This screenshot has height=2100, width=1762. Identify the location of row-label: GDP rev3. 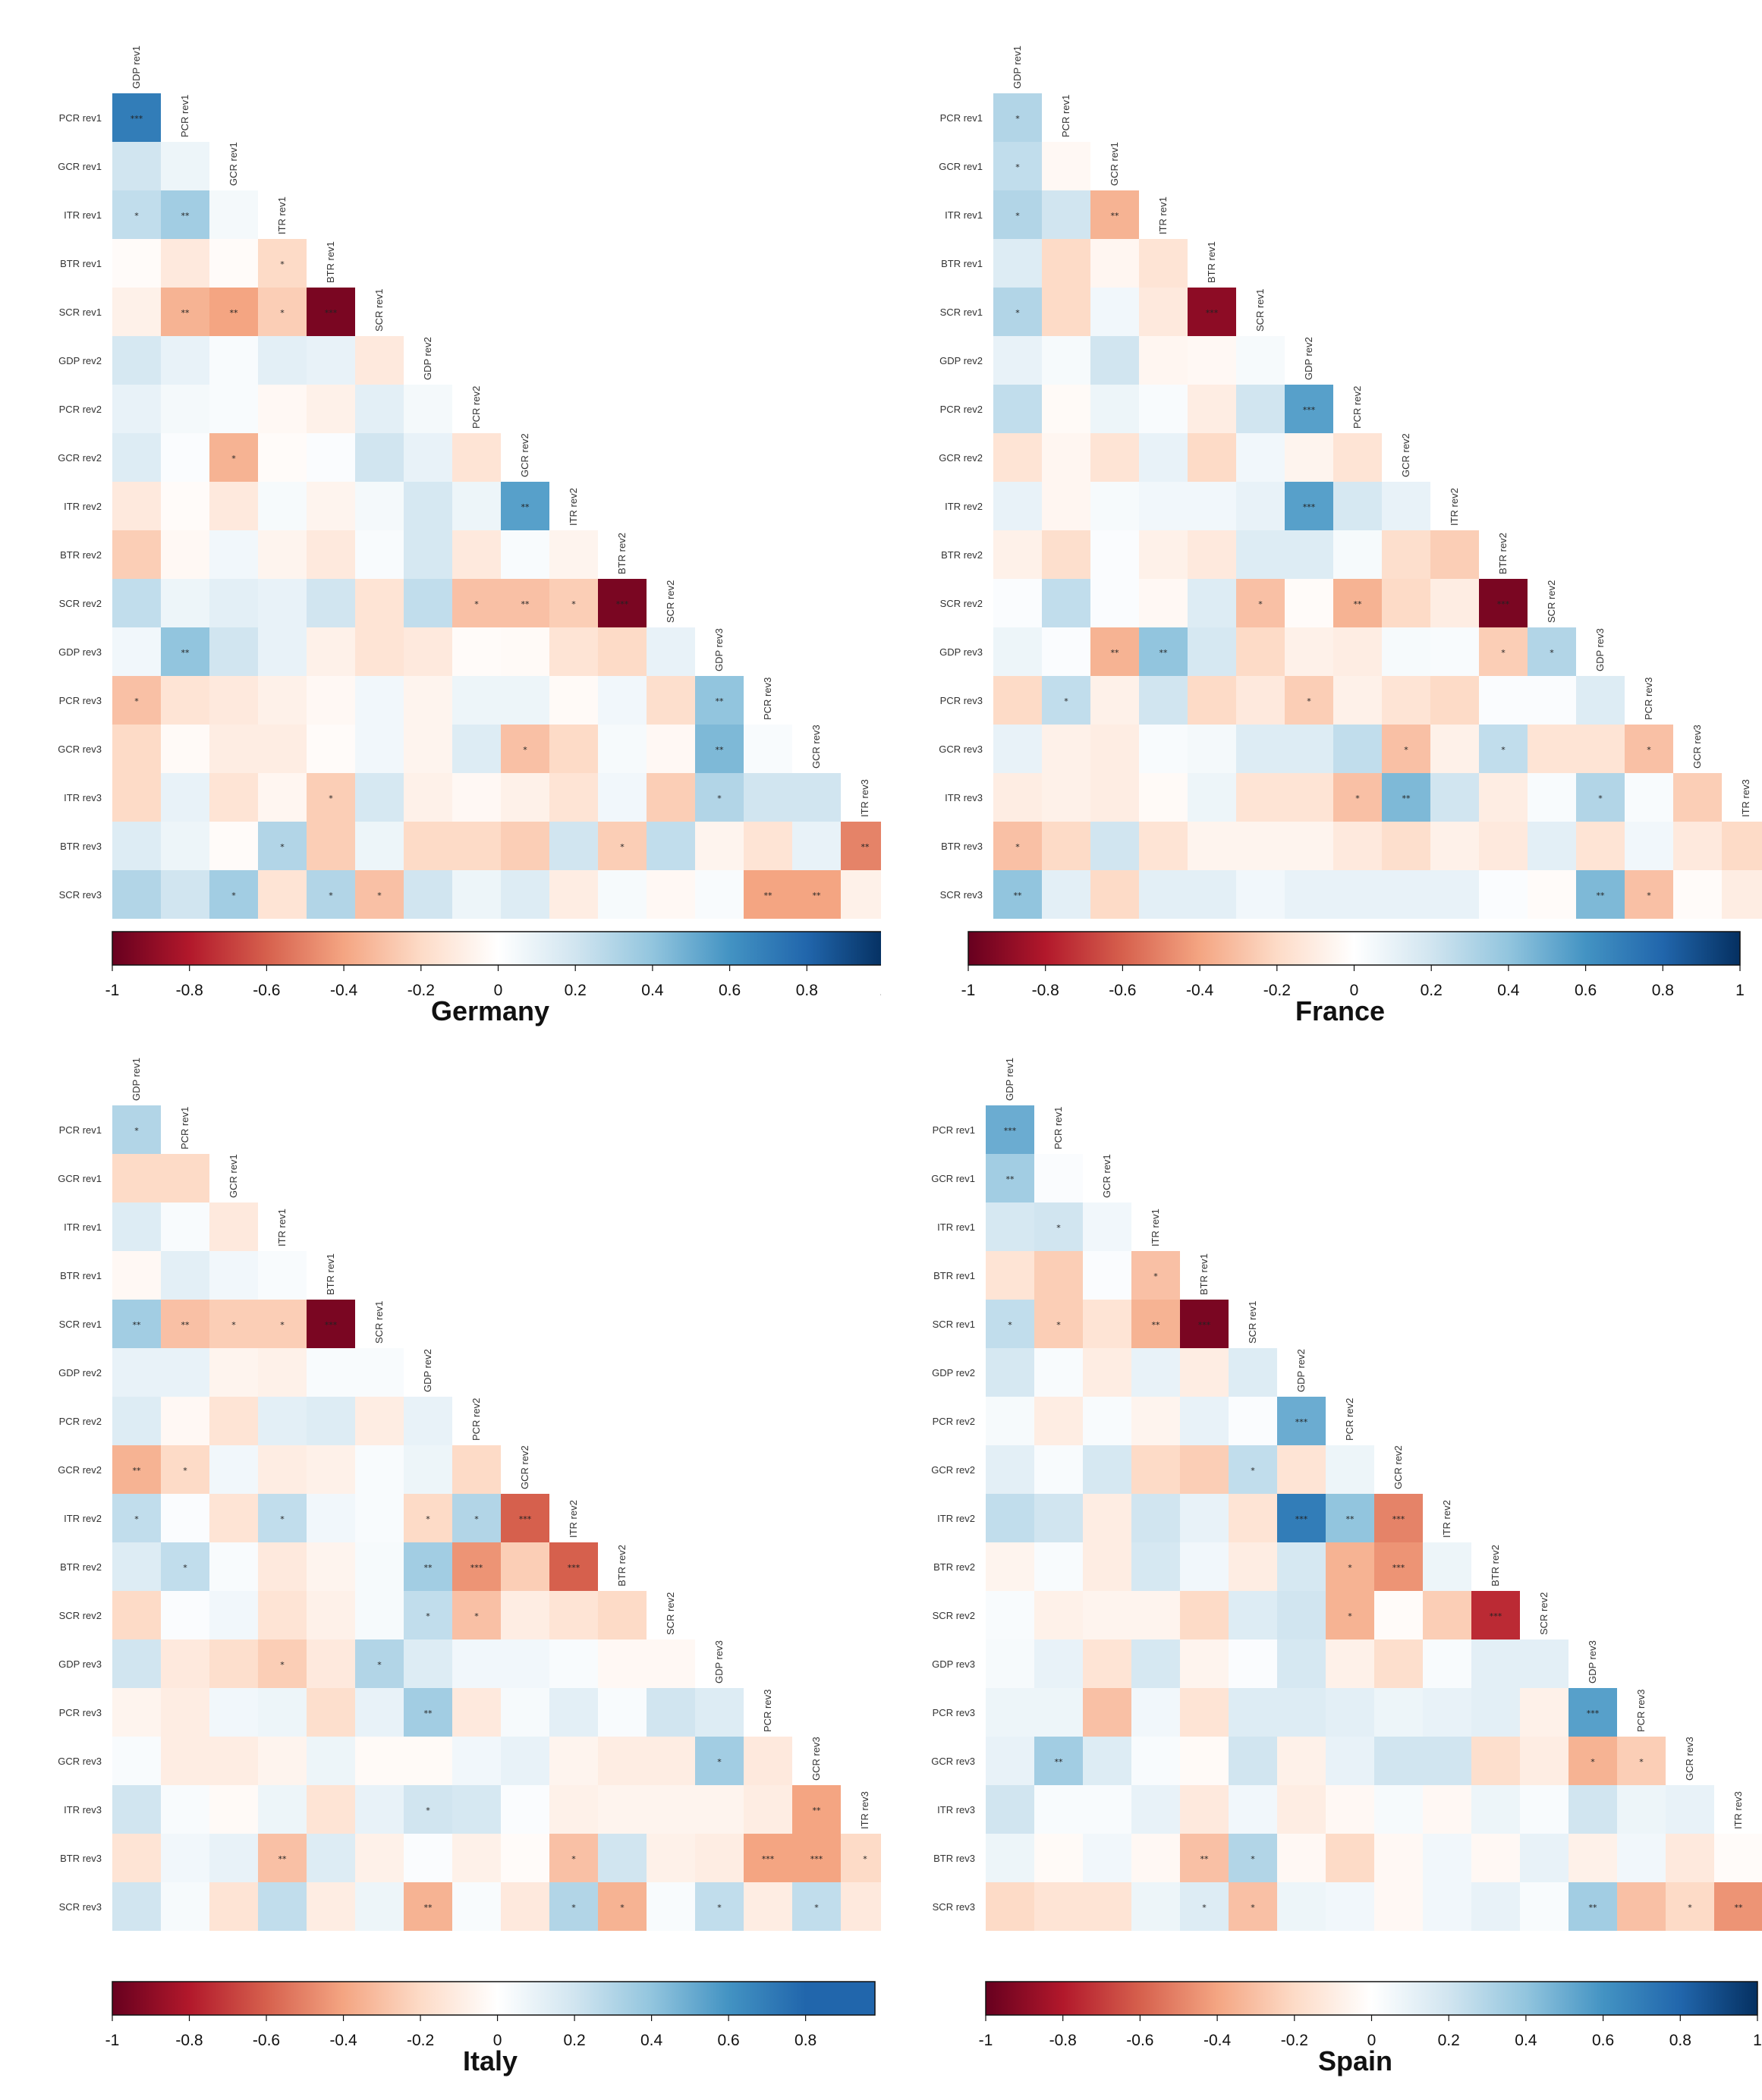
(80, 1664).